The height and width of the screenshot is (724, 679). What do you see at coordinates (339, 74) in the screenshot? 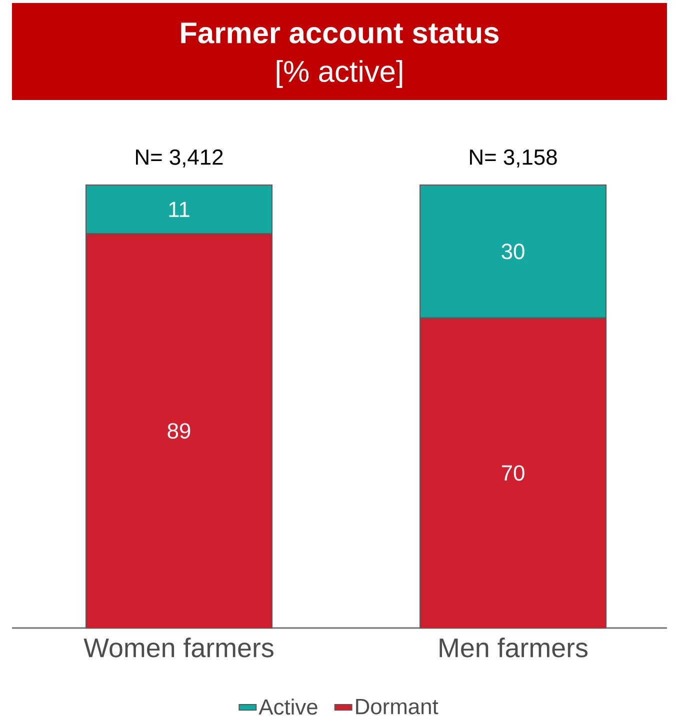
I see `chart-subtitle: [% active]` at bounding box center [339, 74].